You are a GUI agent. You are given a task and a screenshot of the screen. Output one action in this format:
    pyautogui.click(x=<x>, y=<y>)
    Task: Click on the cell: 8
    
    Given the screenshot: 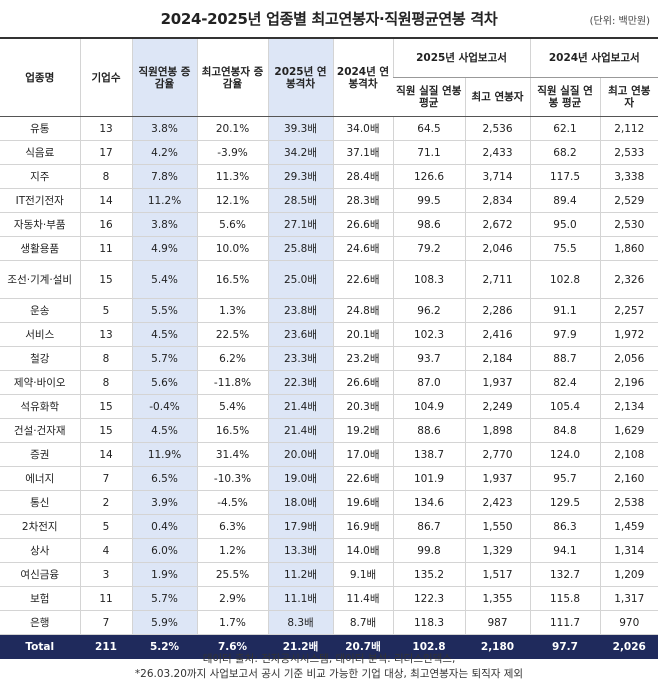 What is the action you would take?
    pyautogui.click(x=105, y=176)
    